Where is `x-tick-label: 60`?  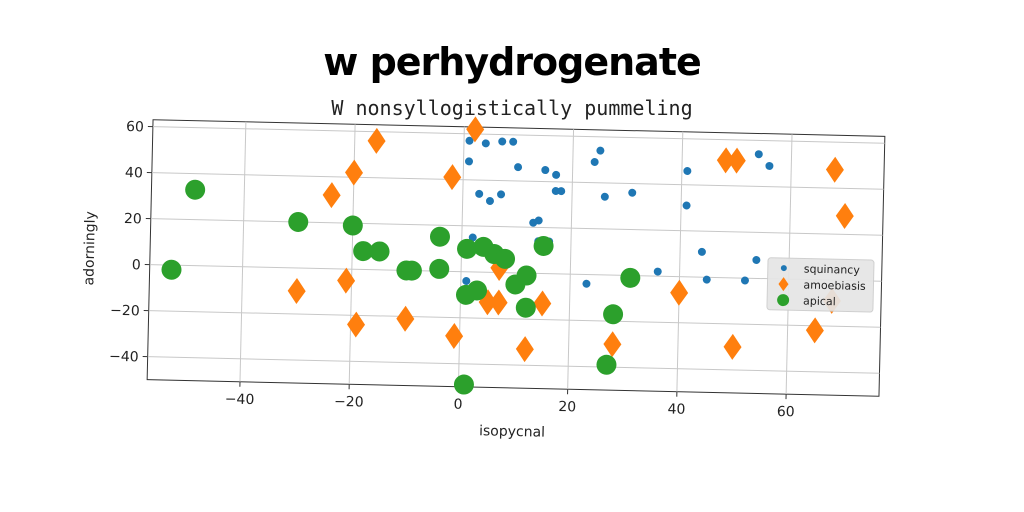
x-tick-label: 60 is located at coordinates (786, 412).